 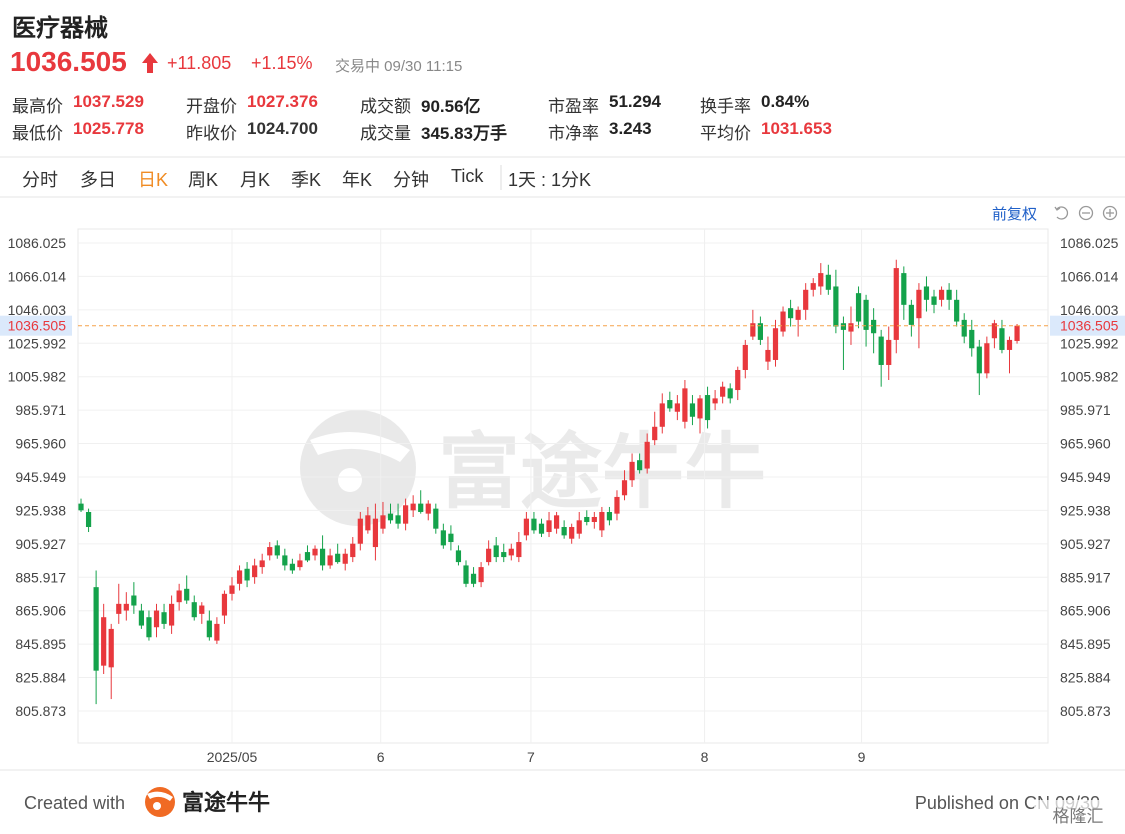 What do you see at coordinates (411, 180) in the screenshot?
I see `tab: 分钟` at bounding box center [411, 180].